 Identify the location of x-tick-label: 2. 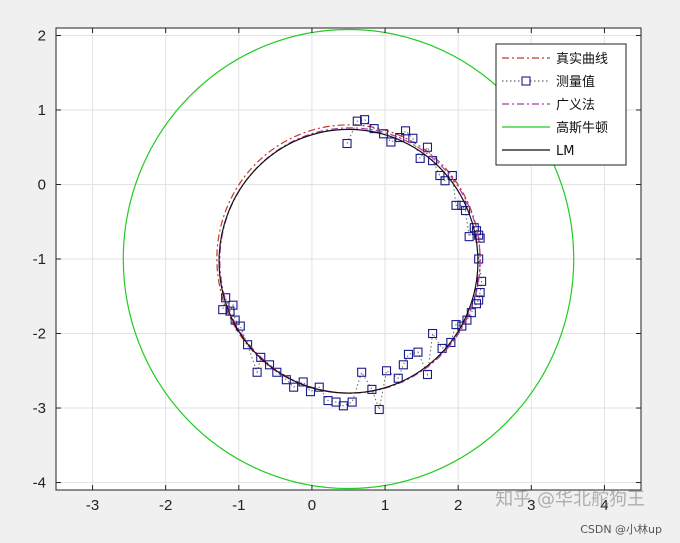
(458, 505).